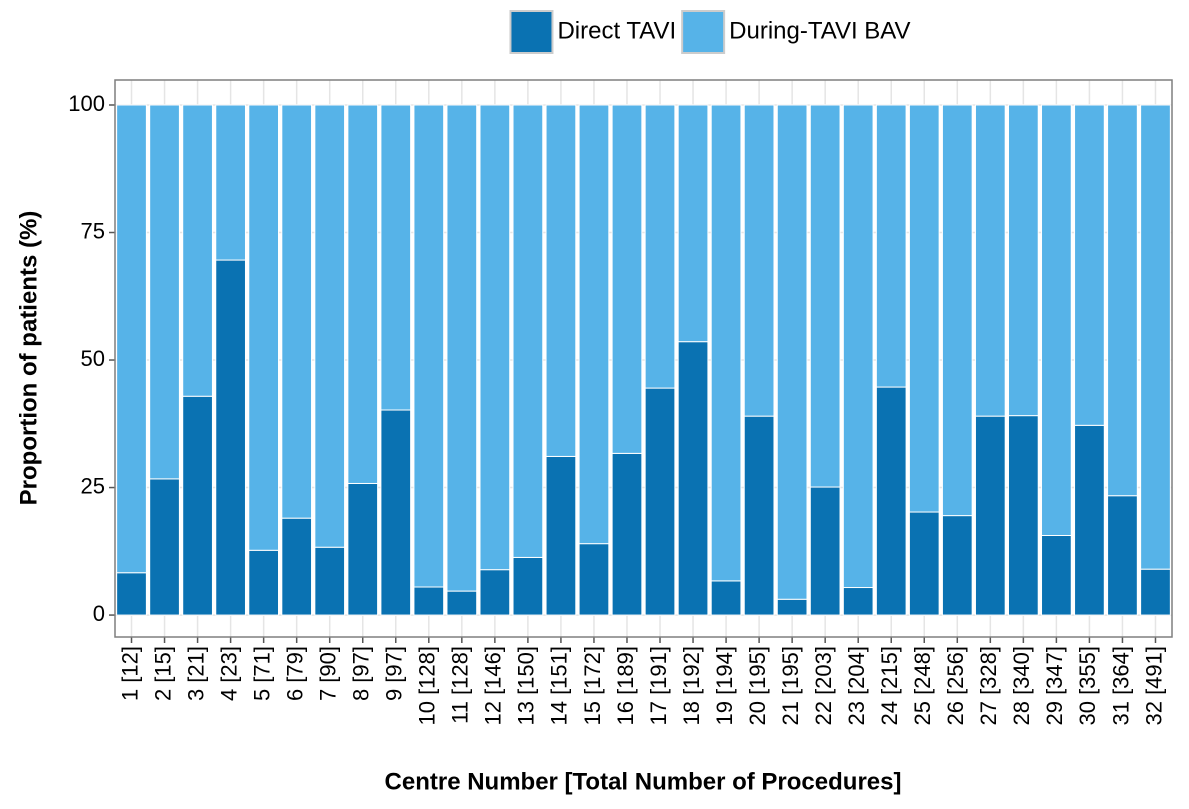  What do you see at coordinates (819, 30) in the screenshot?
I see `legend-label: During-TAVI BAV` at bounding box center [819, 30].